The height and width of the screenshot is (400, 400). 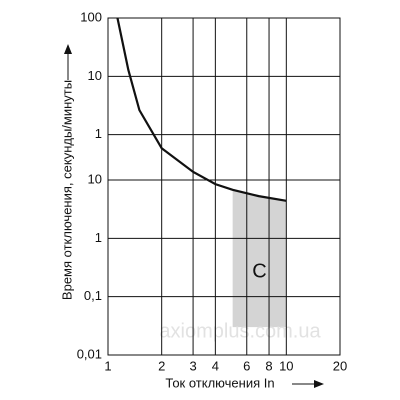 What do you see at coordinates (66, 190) in the screenshot?
I see `y-axis-label: Время отключения, секунды/минуты` at bounding box center [66, 190].